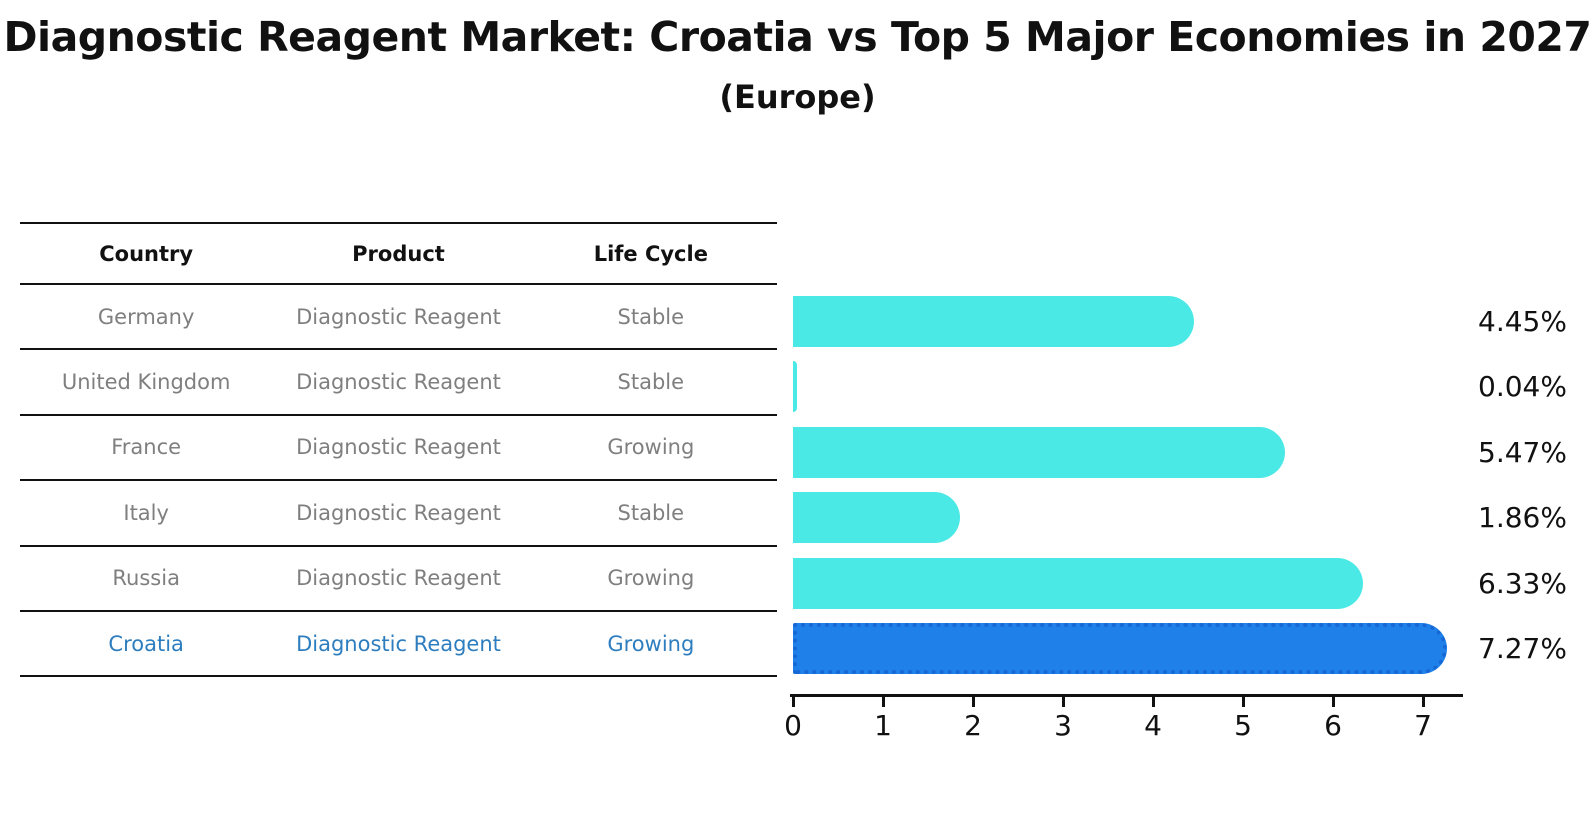 The width and height of the screenshot is (1595, 823). Describe the element at coordinates (795, 387) in the screenshot. I see `bar-united-kingdom` at that location.